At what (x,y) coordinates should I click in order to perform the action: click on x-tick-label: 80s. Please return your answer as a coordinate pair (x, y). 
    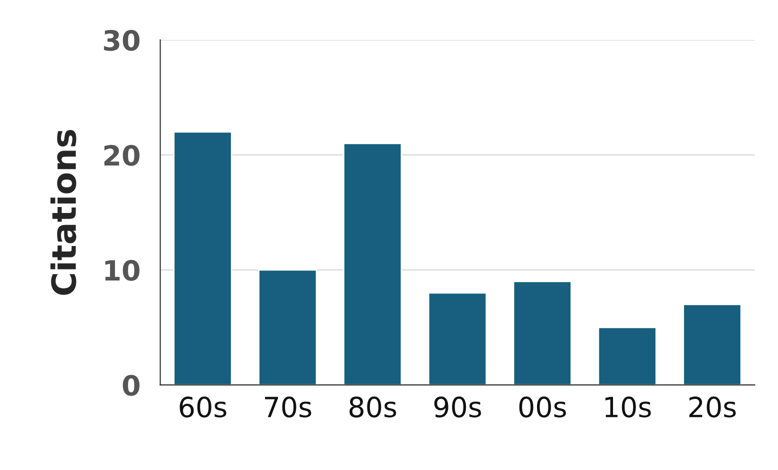
    Looking at the image, I should click on (373, 407).